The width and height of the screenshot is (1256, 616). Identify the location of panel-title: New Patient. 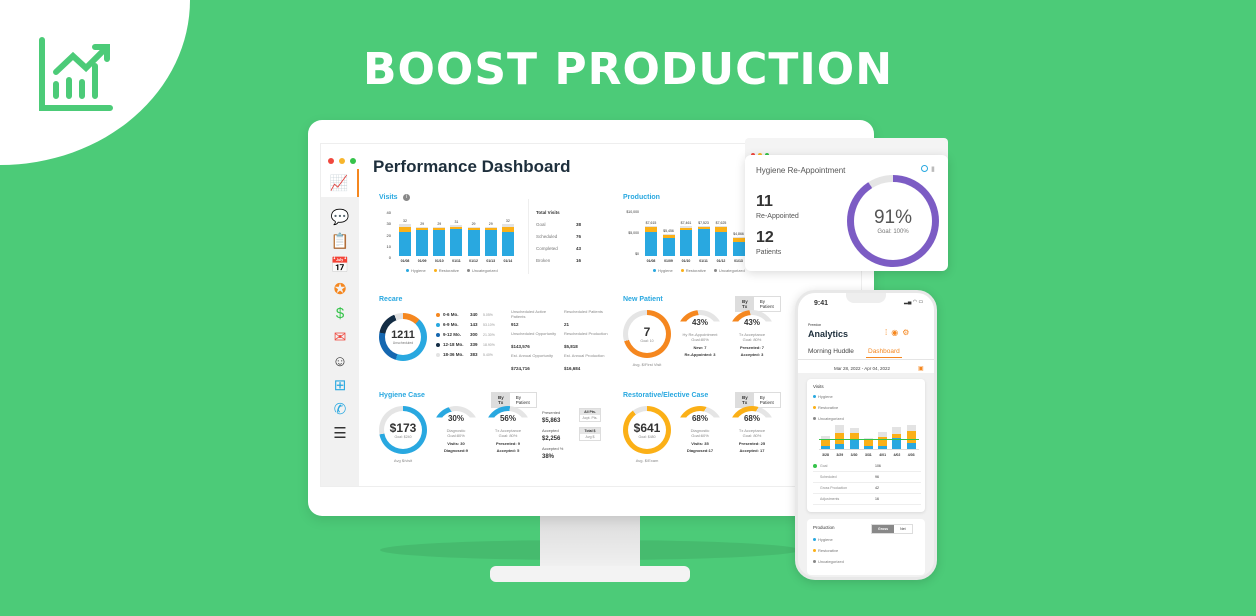
(643, 299).